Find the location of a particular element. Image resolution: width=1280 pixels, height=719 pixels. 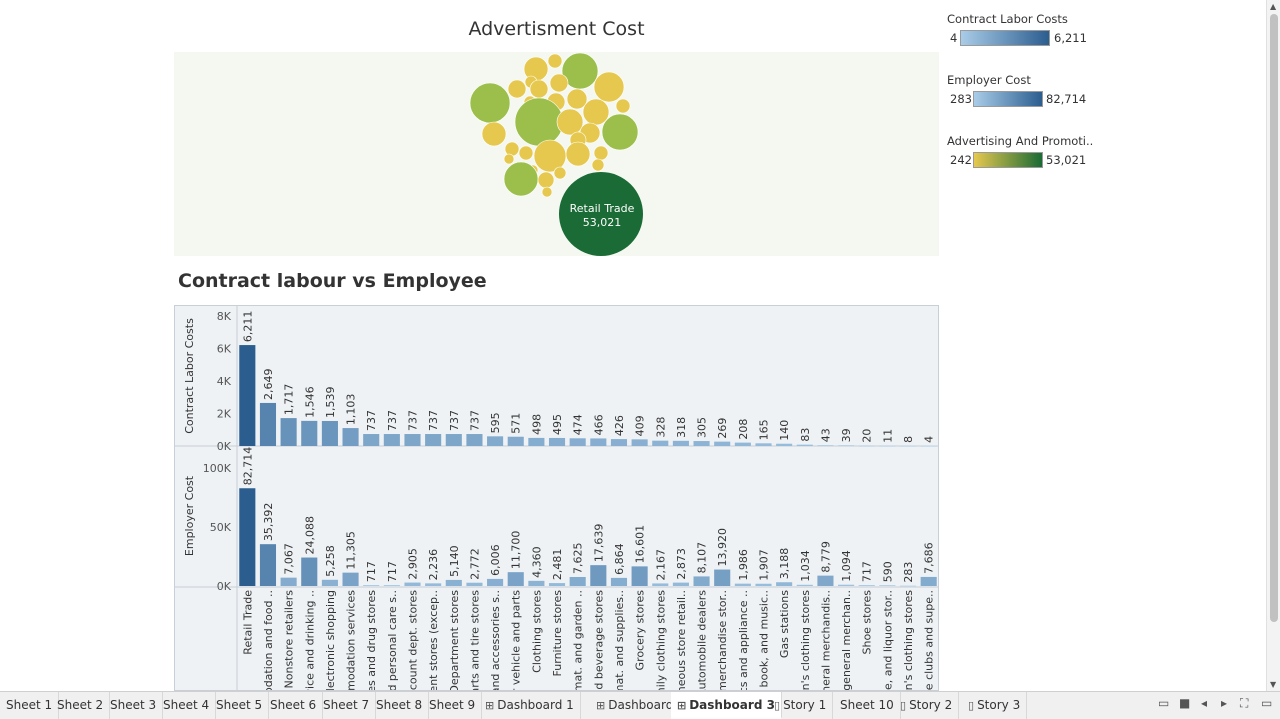

sheet-tab: Sheet 1 is located at coordinates (30, 705).